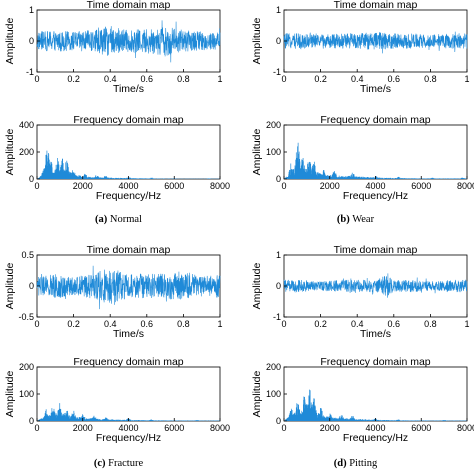 The width and height of the screenshot is (474, 474). I want to click on caption-c-letter: (c), so click(99, 463).